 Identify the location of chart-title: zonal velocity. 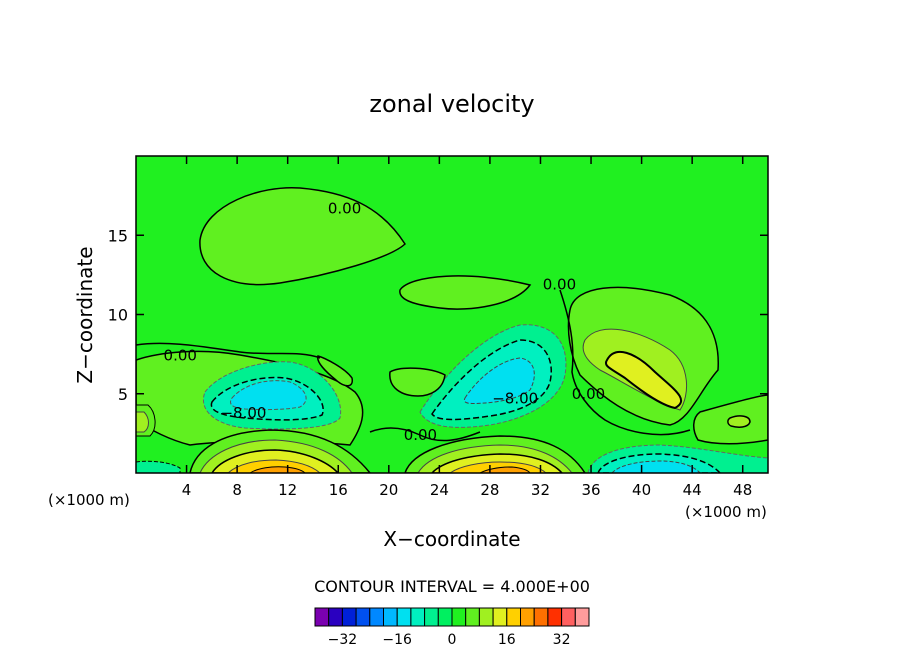
(451, 104).